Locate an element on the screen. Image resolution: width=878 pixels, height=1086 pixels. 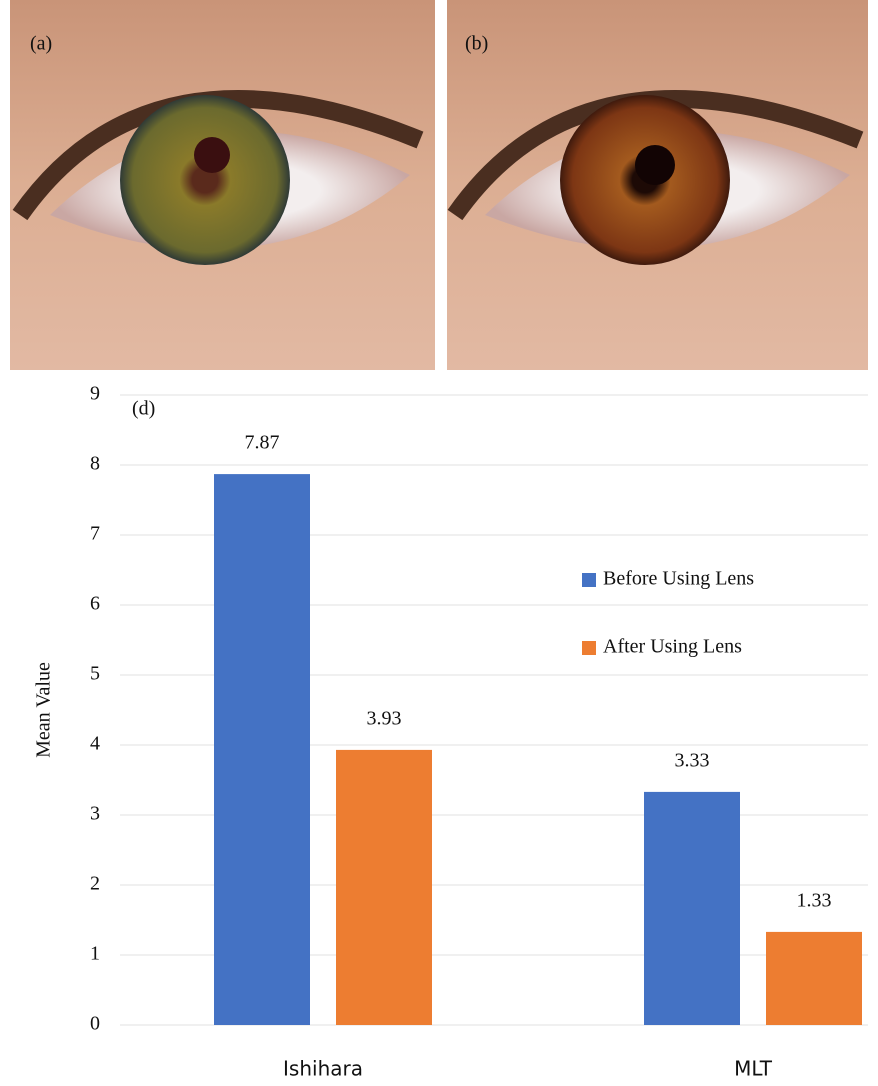
y-tick-label: 4 is located at coordinates (95, 744).